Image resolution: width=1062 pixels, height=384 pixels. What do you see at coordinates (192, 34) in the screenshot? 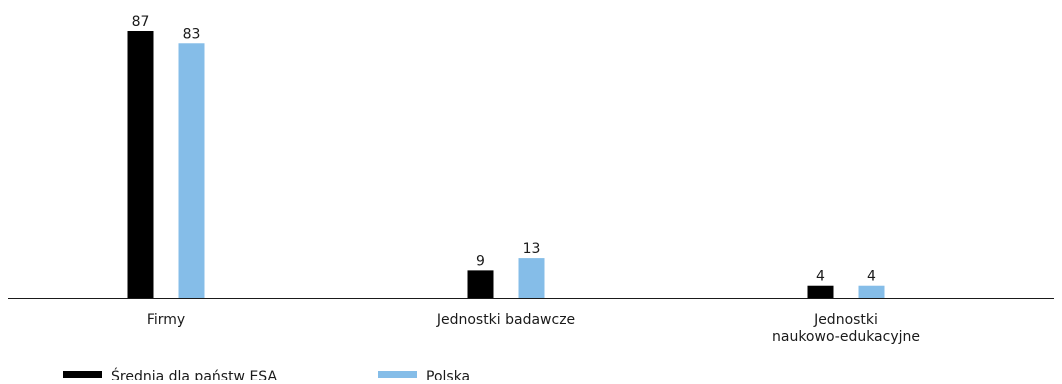
I see `data-label: 83` at bounding box center [192, 34].